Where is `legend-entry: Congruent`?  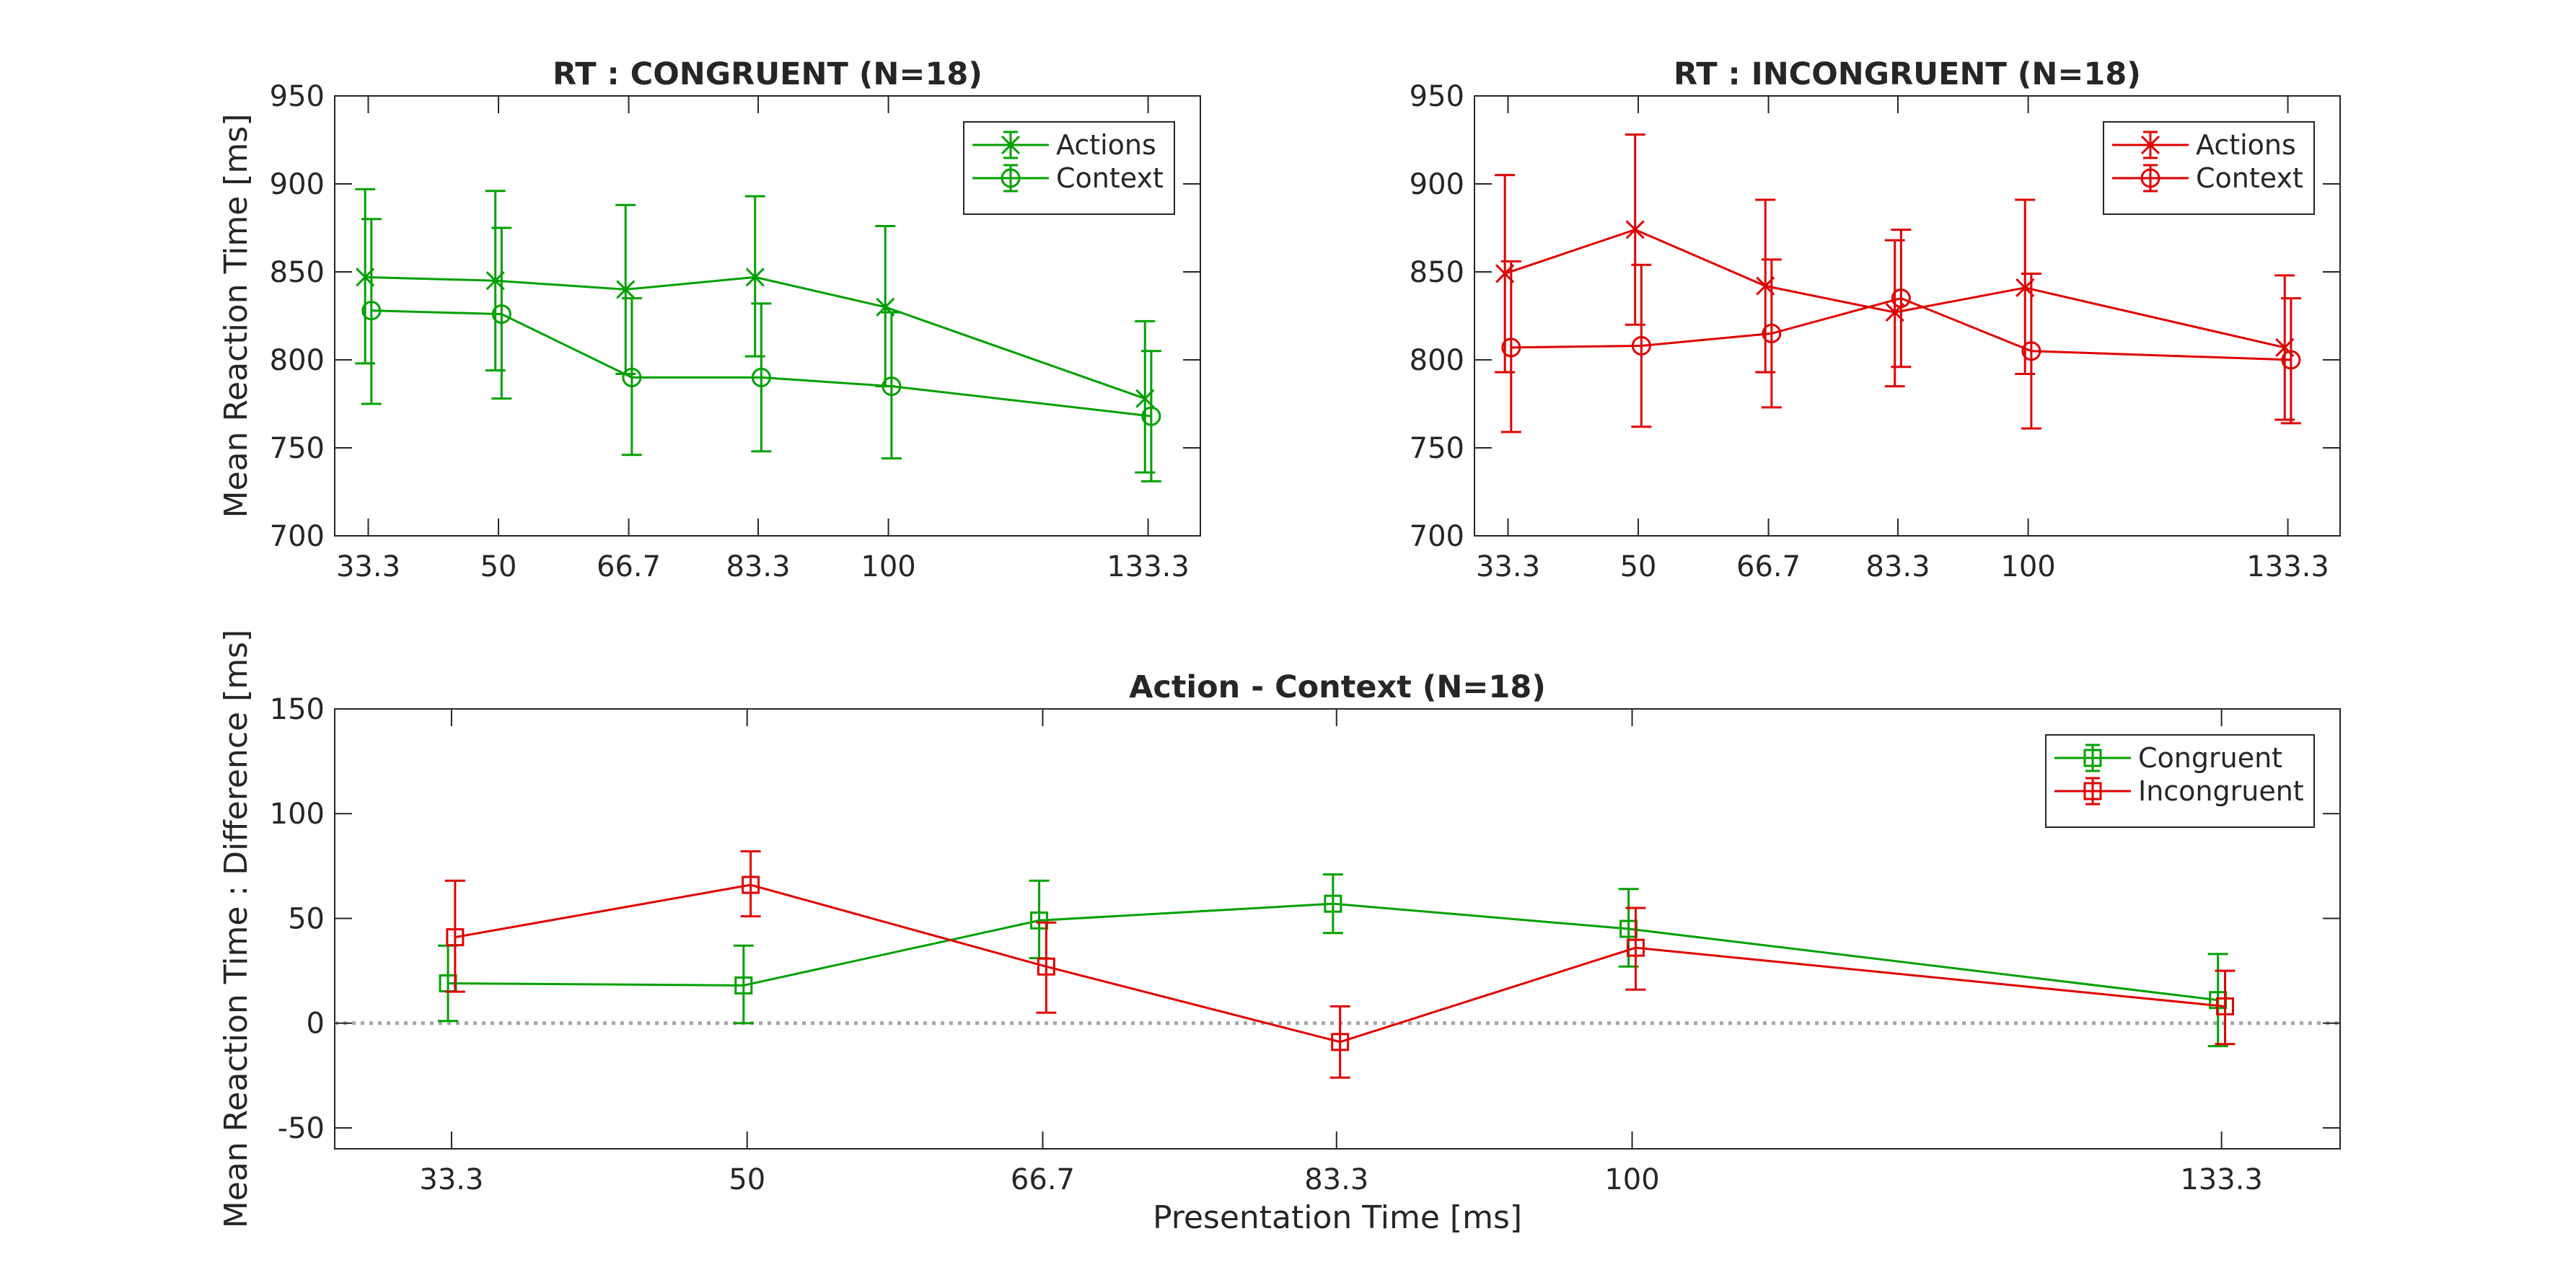
legend-entry: Congruent is located at coordinates (2168, 758).